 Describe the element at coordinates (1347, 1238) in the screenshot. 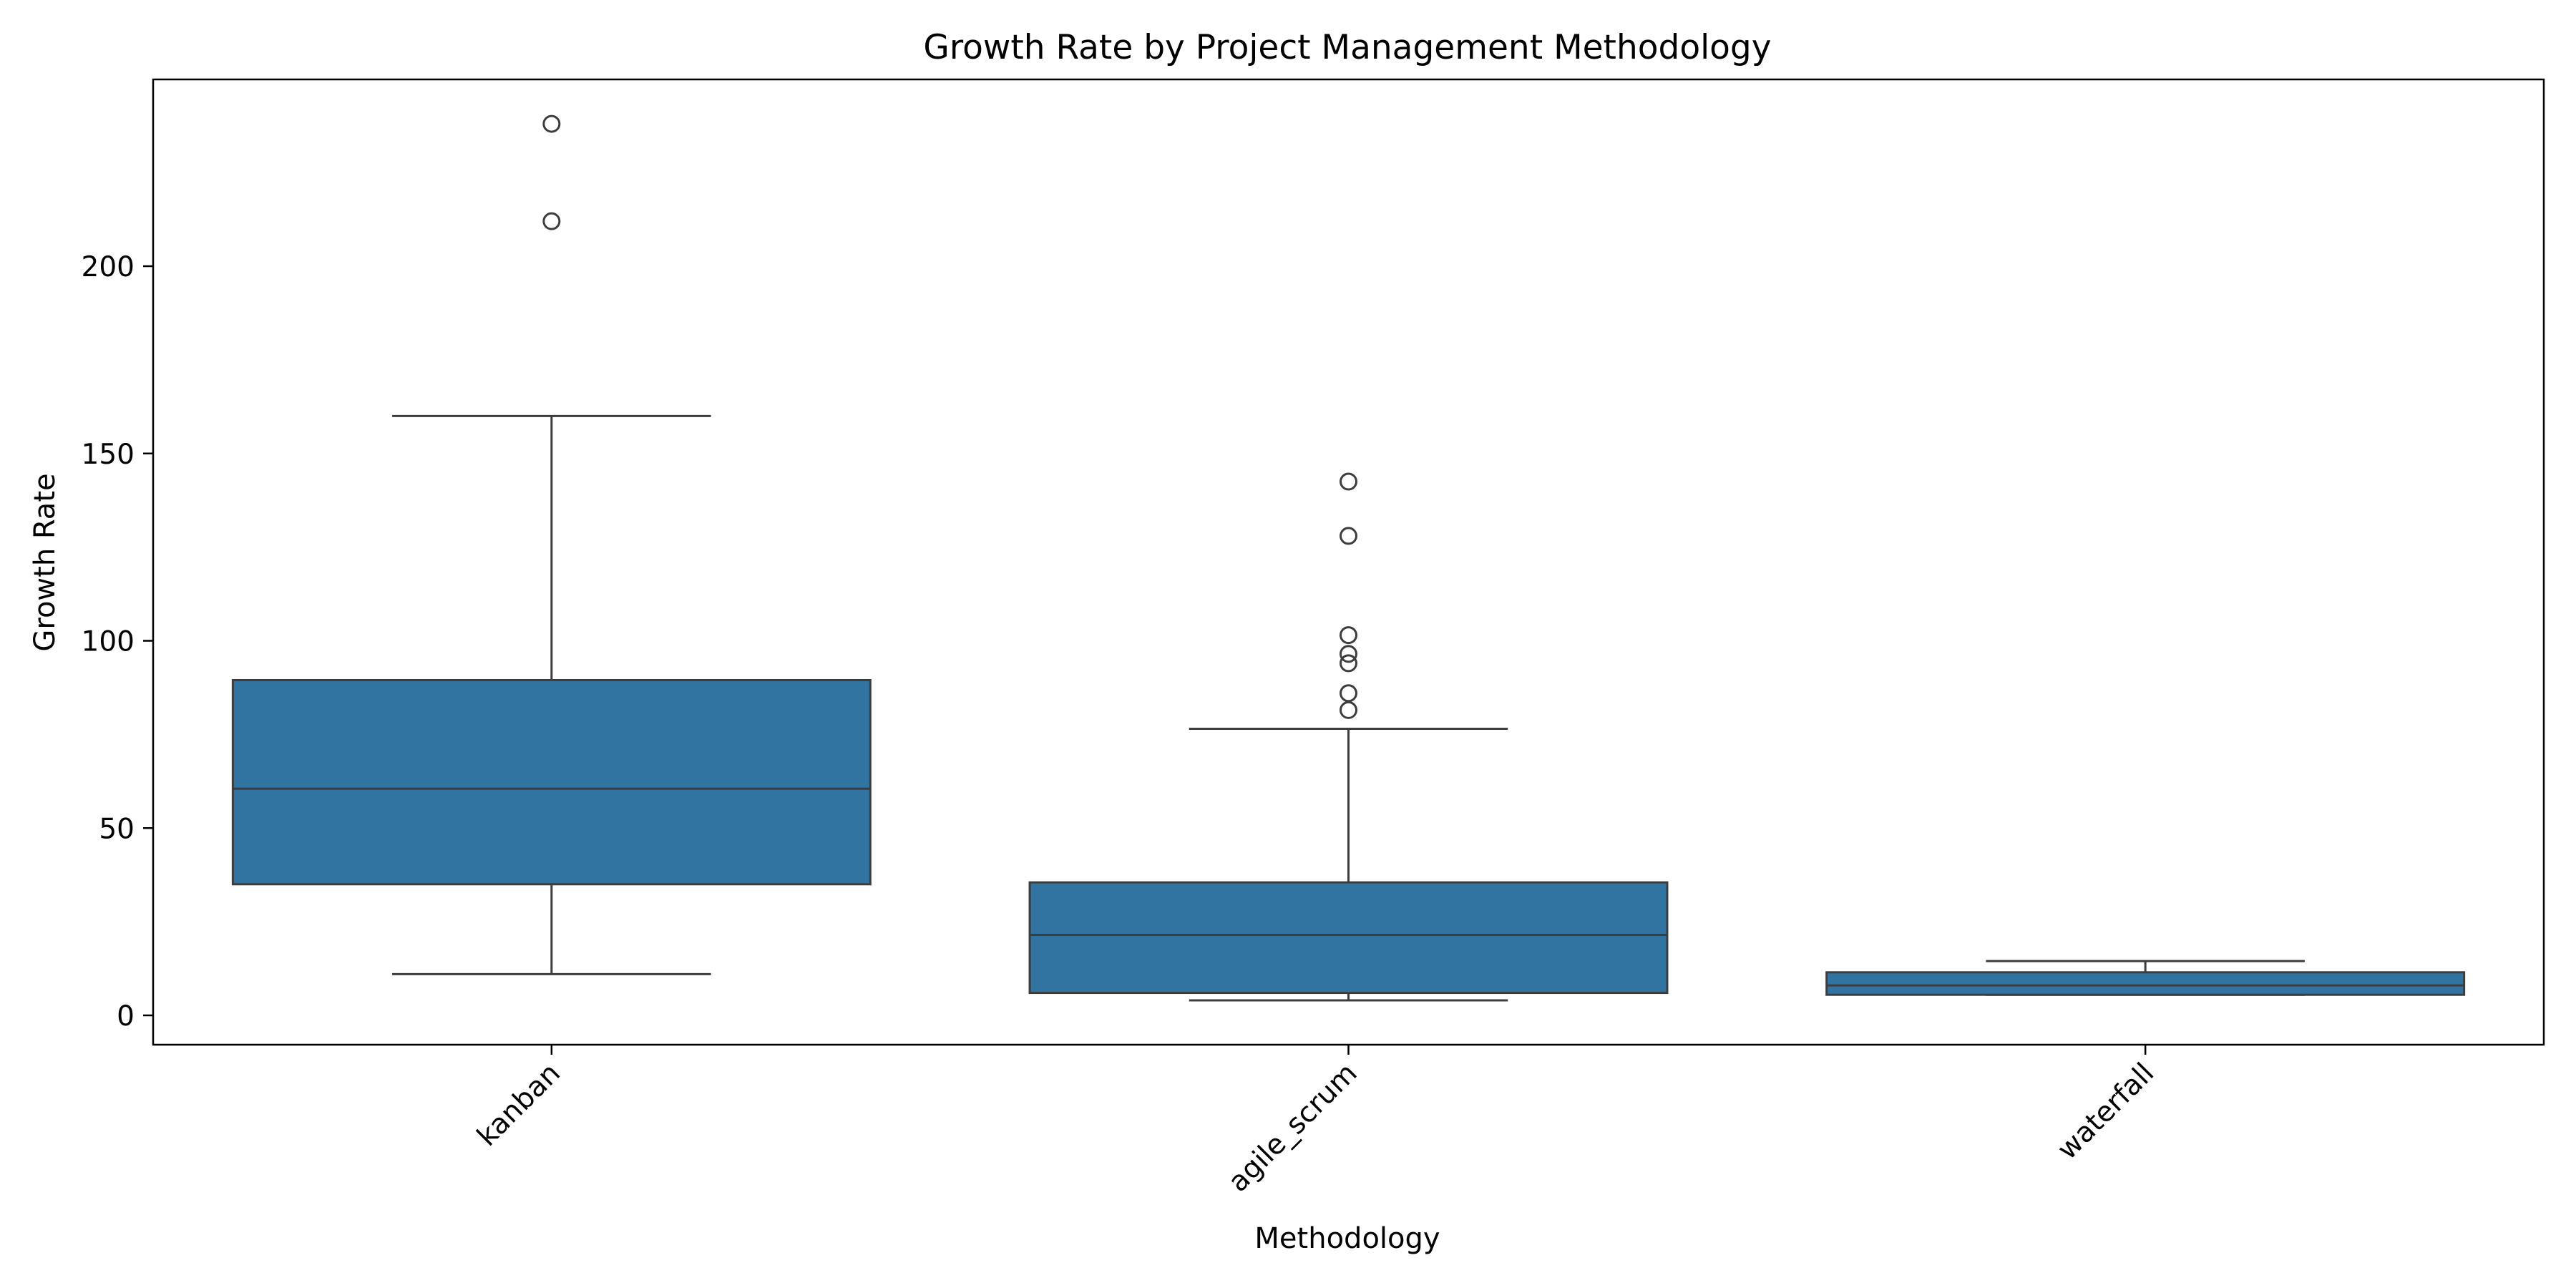

I see `x-axis-title: Methodology` at that location.